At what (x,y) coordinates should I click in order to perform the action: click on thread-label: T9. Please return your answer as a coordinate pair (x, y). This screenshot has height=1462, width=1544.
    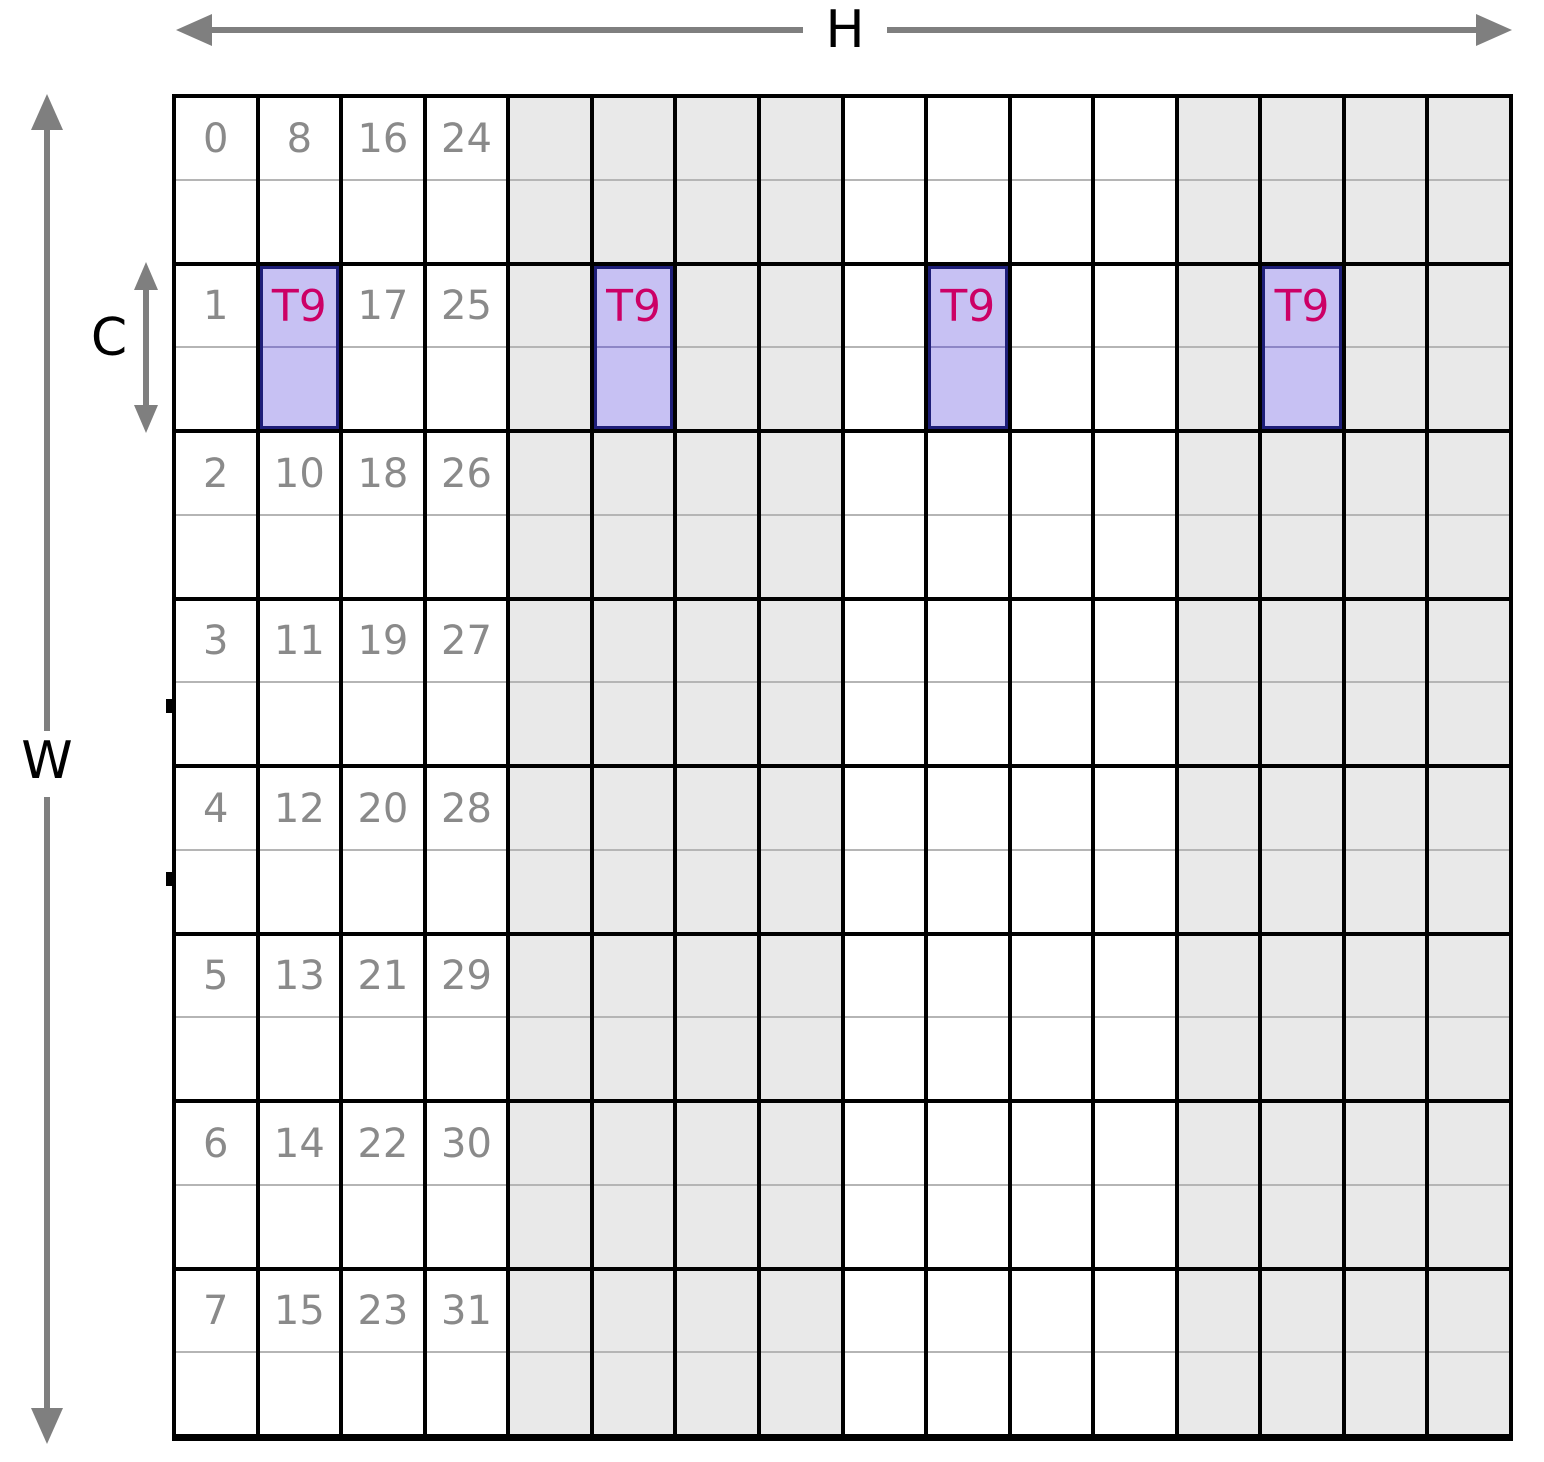
    Looking at the image, I should click on (968, 306).